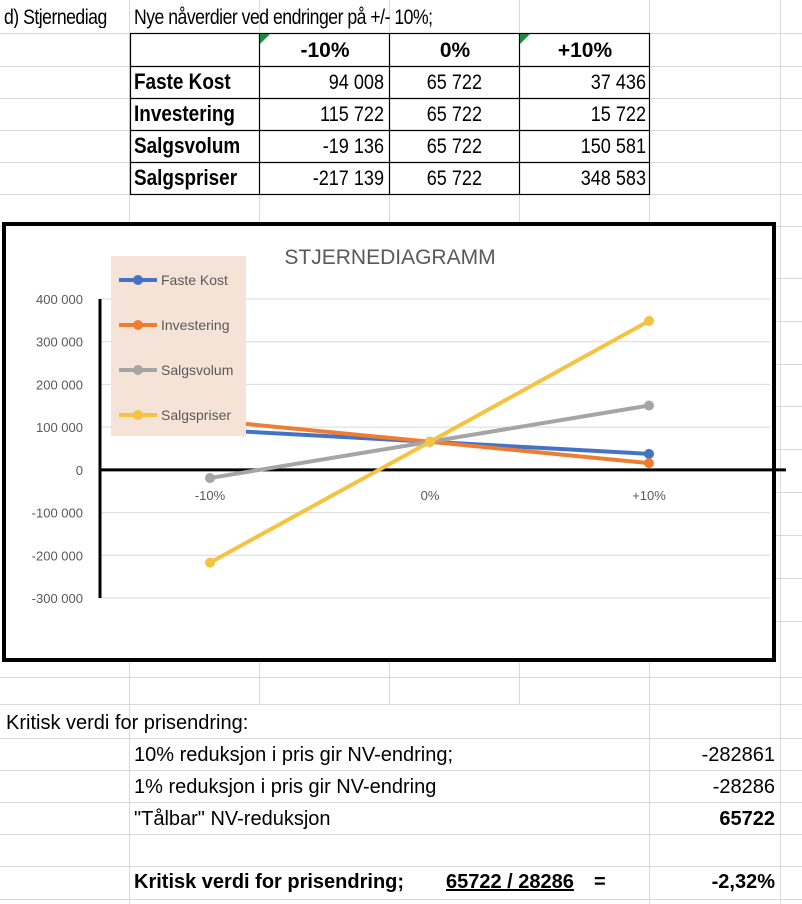 The width and height of the screenshot is (802, 904). I want to click on chart-legend, so click(178, 346).